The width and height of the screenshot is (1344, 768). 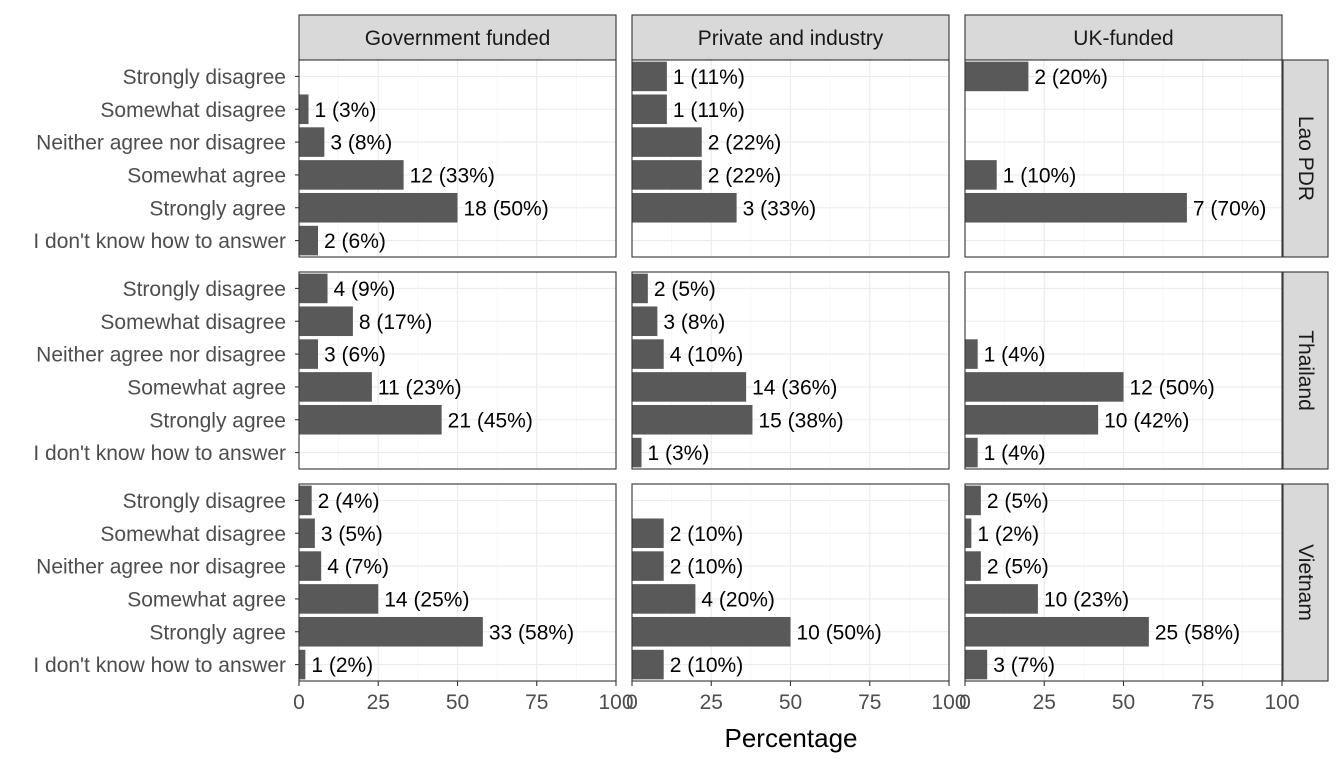 What do you see at coordinates (426, 599) in the screenshot?
I see `bar-label: 14 (25%)` at bounding box center [426, 599].